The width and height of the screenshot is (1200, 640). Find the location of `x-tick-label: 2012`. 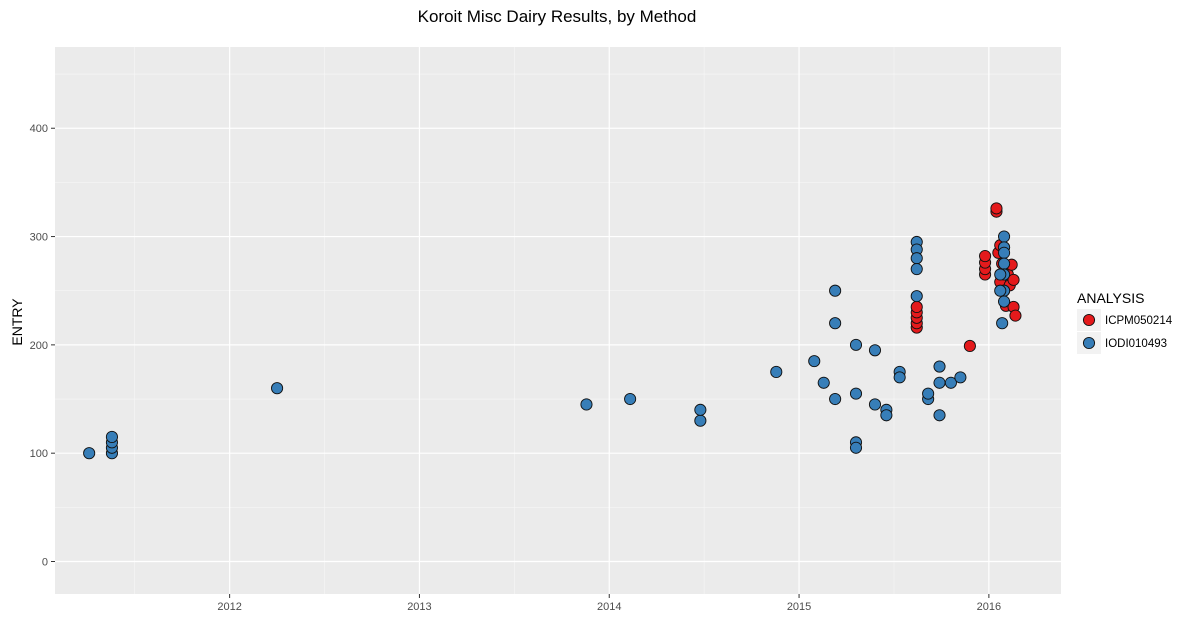

x-tick-label: 2012 is located at coordinates (229, 607).